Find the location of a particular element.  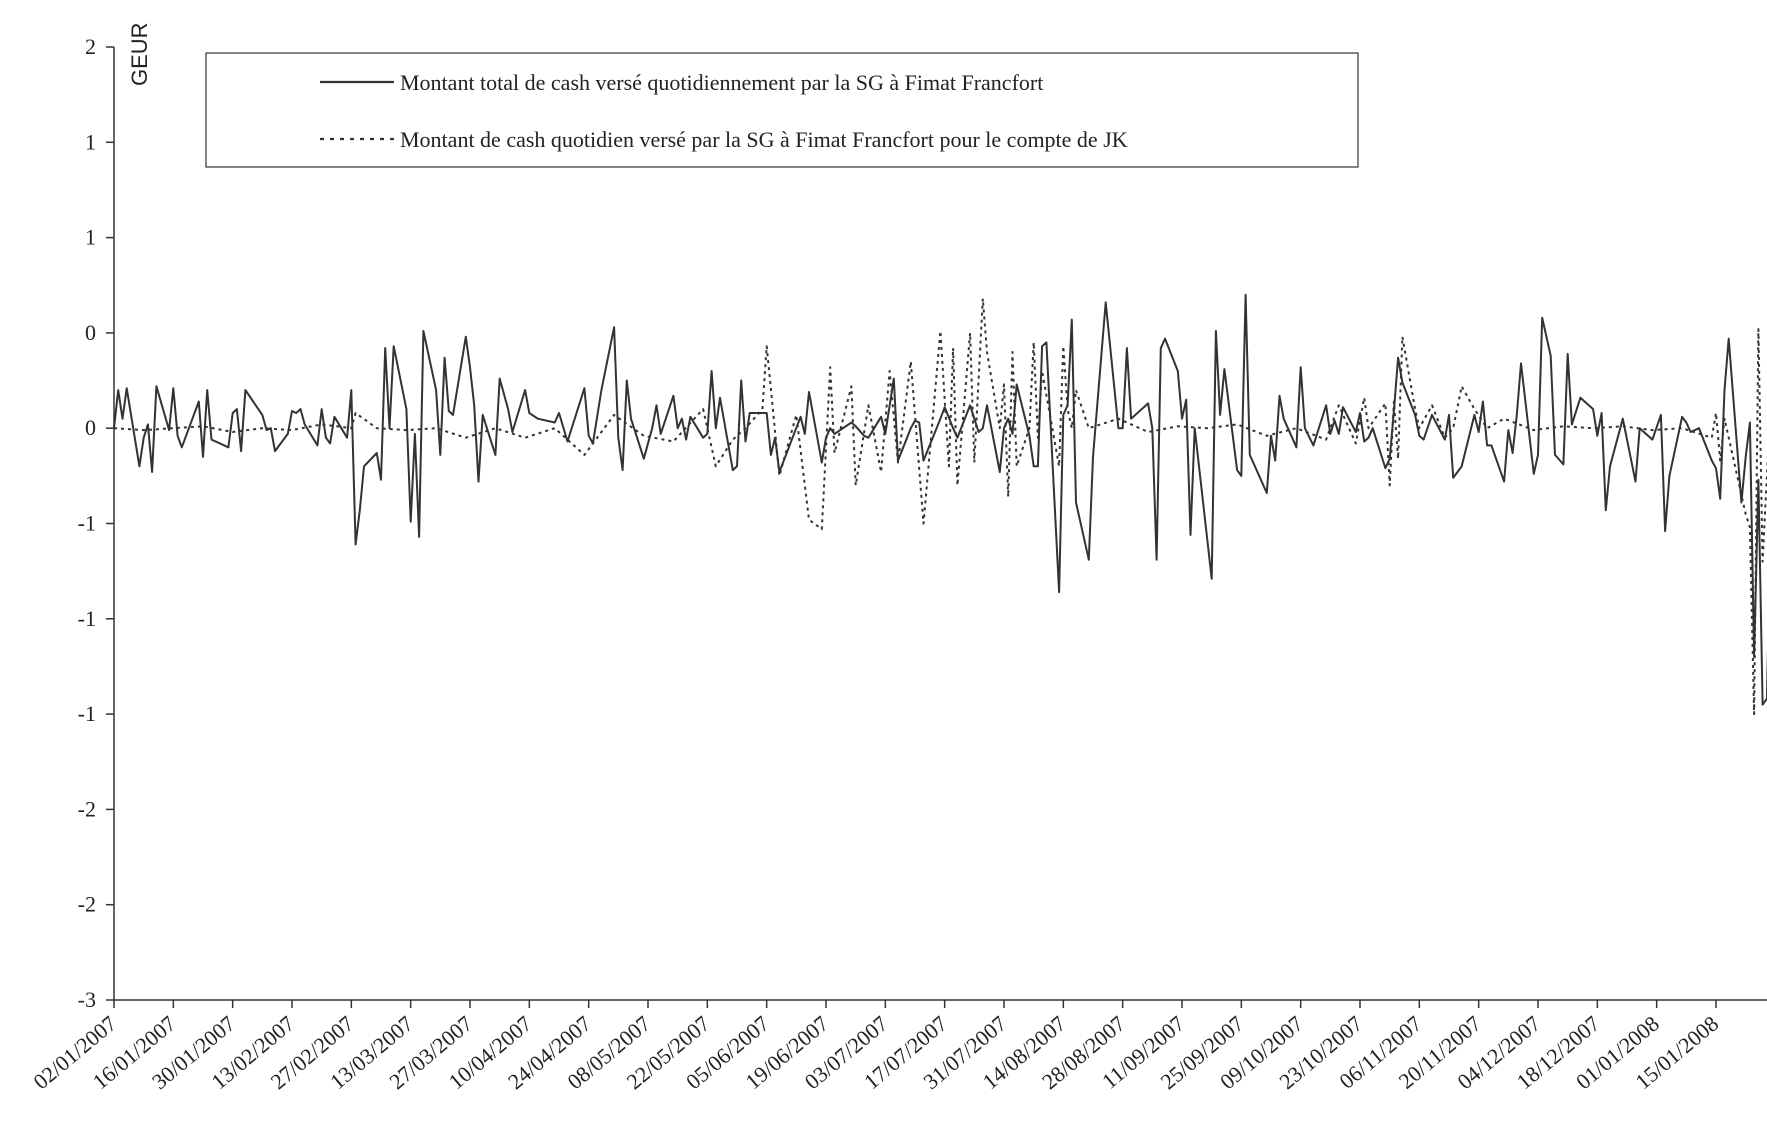

y-axis-unit-label: GEUR is located at coordinates (139, 54).